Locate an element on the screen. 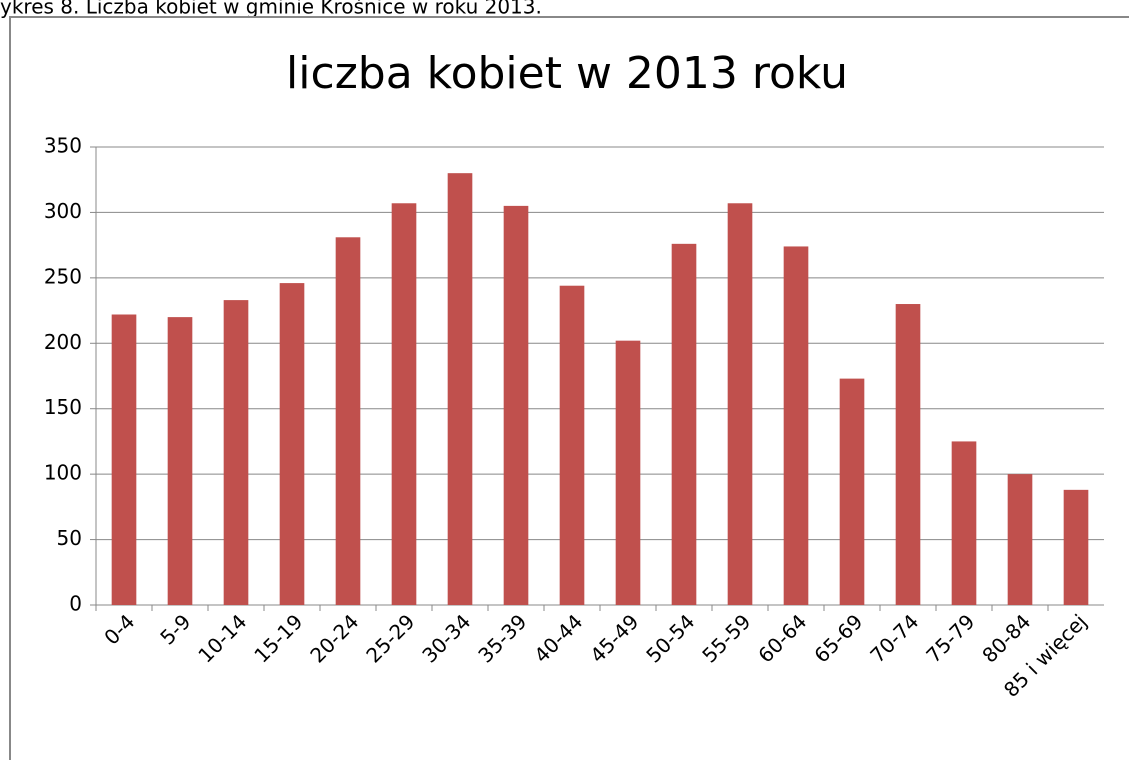 This screenshot has height=764, width=1129. y-tick-label: 250 is located at coordinates (63, 276).